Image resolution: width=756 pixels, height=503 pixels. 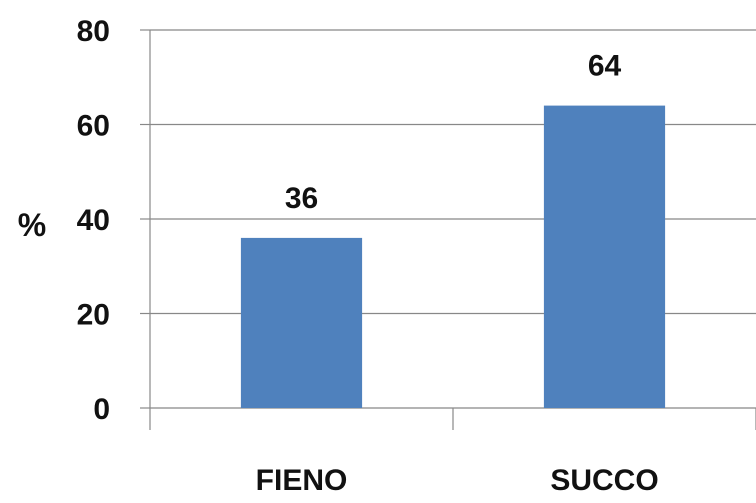 I want to click on y-tick-label: 80, so click(x=93, y=31).